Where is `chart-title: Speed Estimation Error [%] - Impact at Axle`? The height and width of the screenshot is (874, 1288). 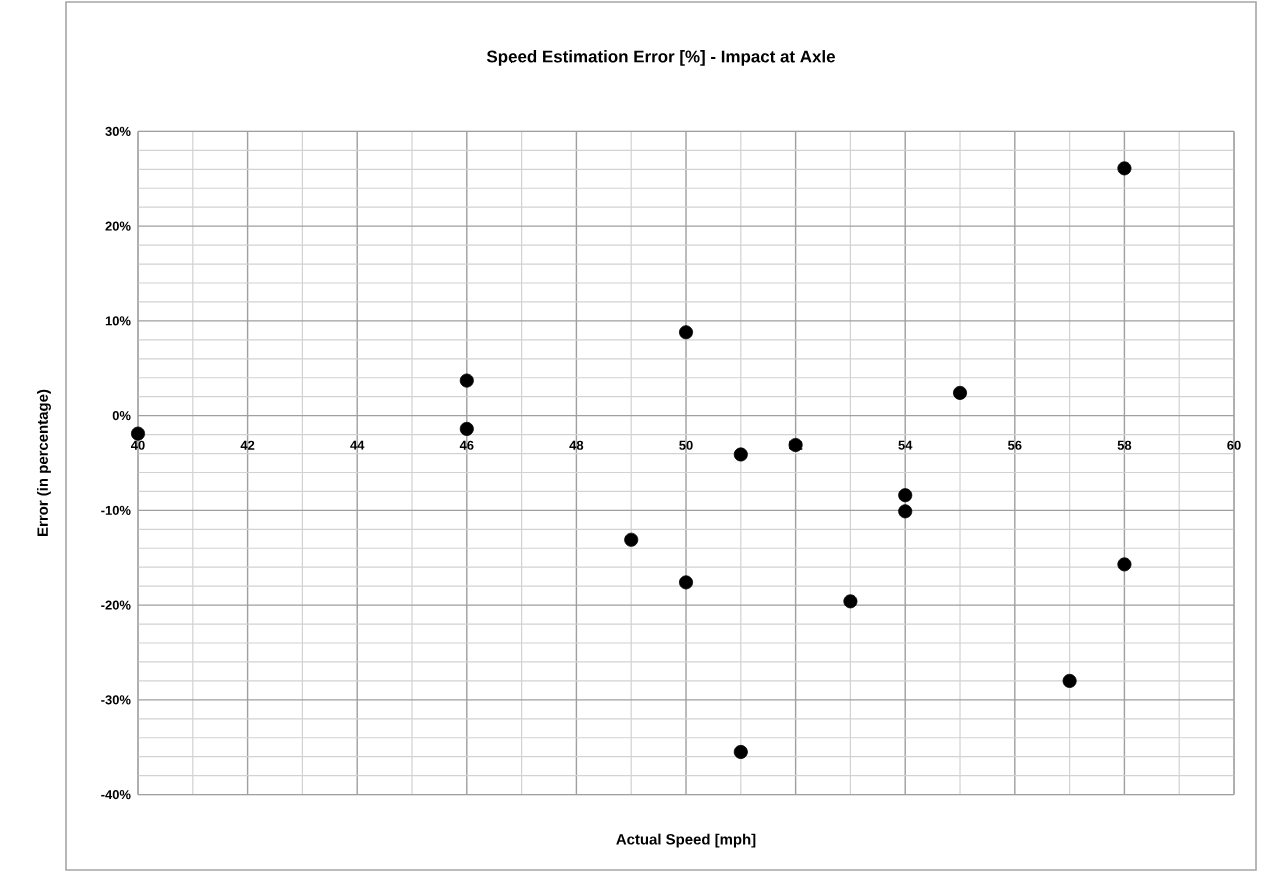 chart-title: Speed Estimation Error [%] - Impact at Axle is located at coordinates (660, 58).